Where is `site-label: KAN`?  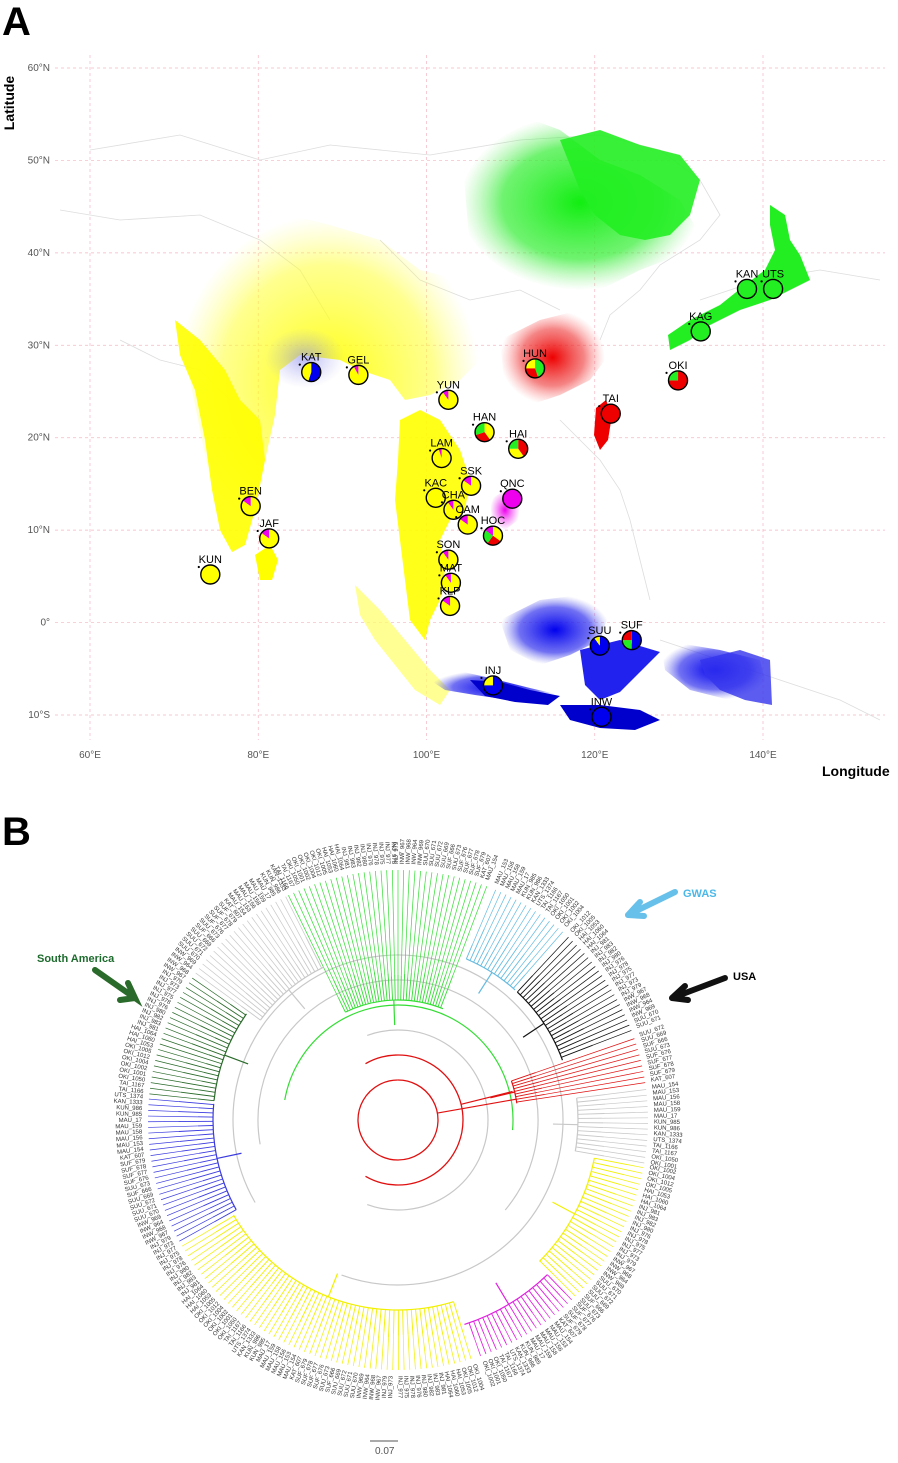
site-label: KAN is located at coordinates (747, 274).